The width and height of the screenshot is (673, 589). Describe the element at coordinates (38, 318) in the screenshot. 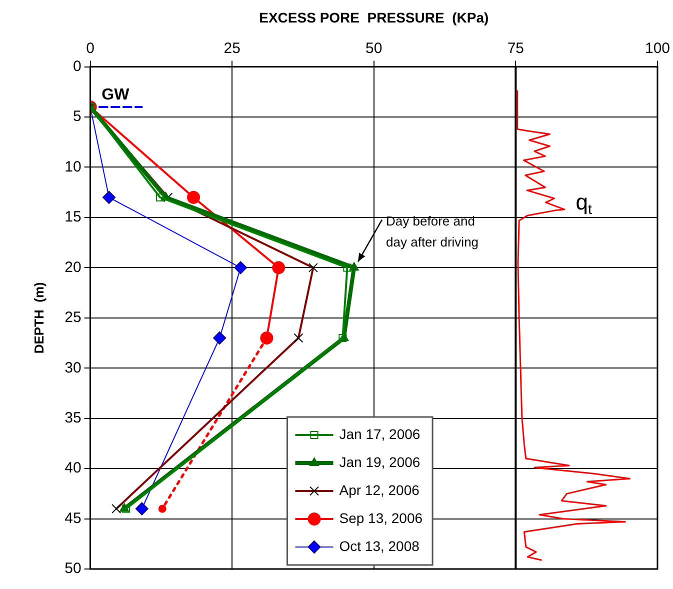

I see `y-axis-title: DEPTH (m)` at that location.